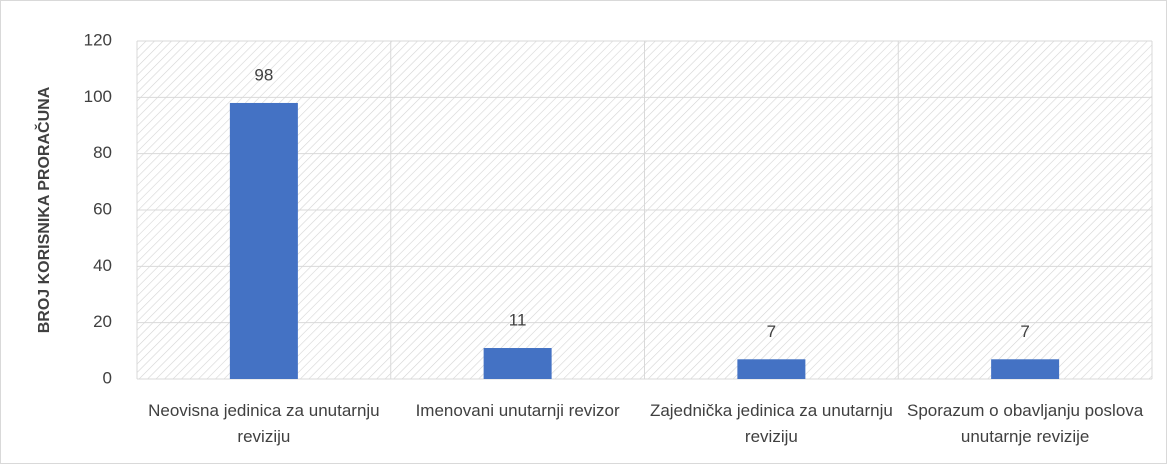 The image size is (1168, 465). What do you see at coordinates (98, 96) in the screenshot?
I see `y-tick-label: 100` at bounding box center [98, 96].